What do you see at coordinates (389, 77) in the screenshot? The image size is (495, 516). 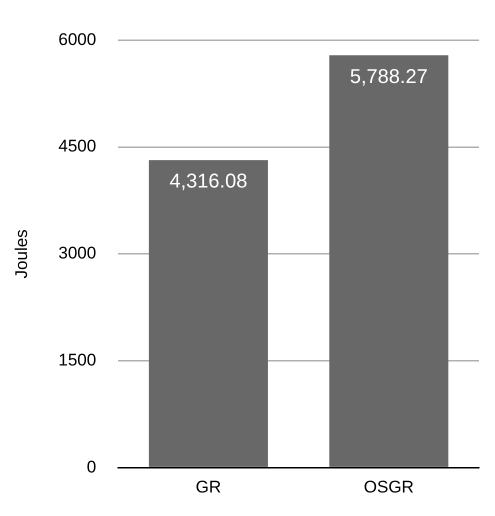 I see `data-label: 5,788.27` at bounding box center [389, 77].